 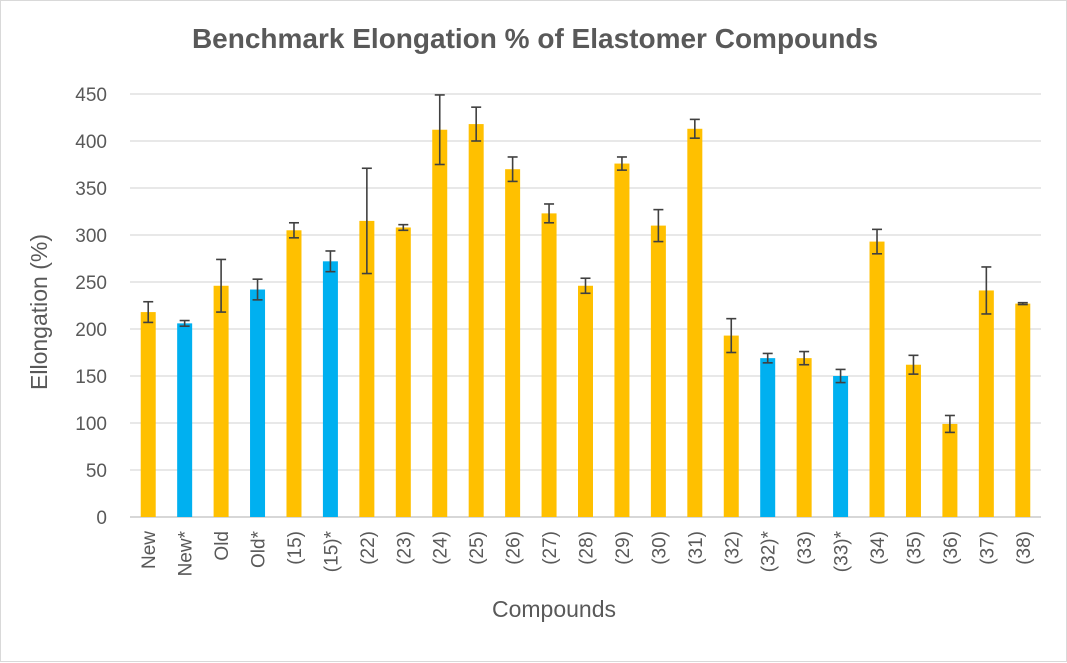 What do you see at coordinates (185, 420) in the screenshot?
I see `bar-New*` at bounding box center [185, 420].